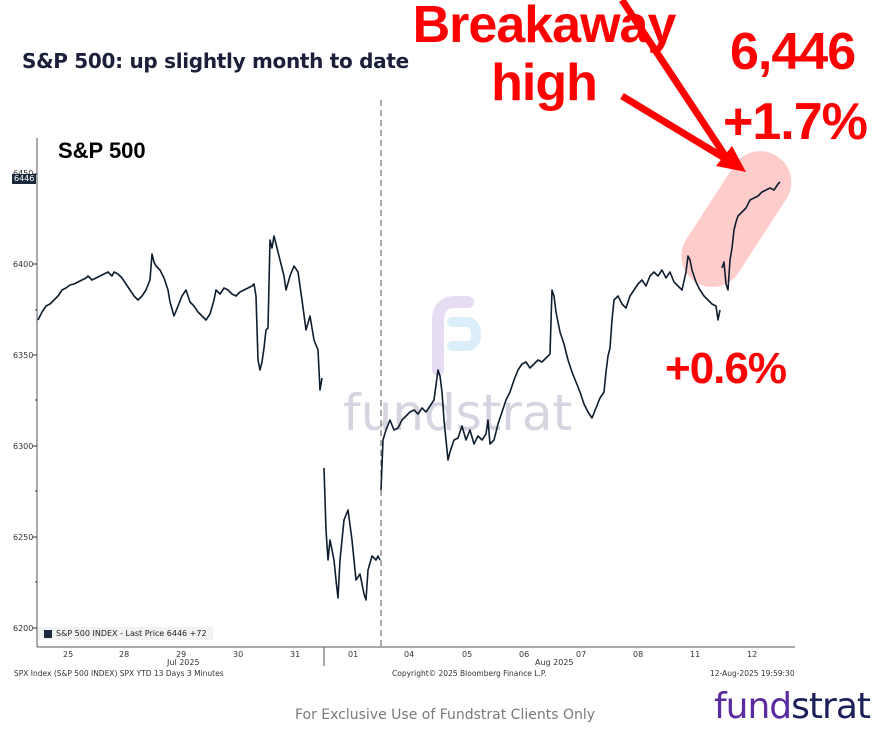 This screenshot has height=730, width=890. I want to click on svg-text: 04, so click(409, 654).